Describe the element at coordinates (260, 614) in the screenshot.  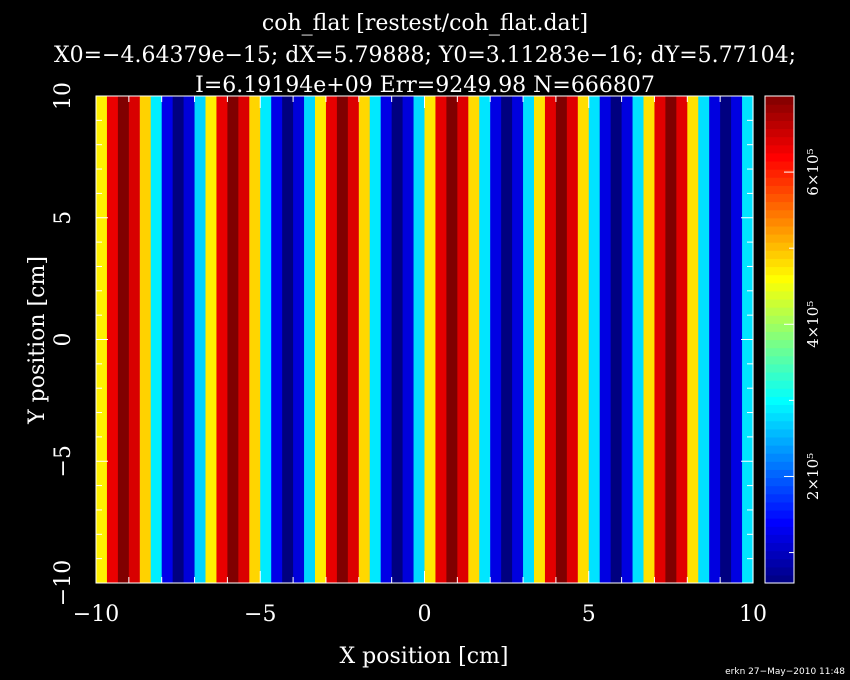
I see `x-tick-label: −5` at that location.